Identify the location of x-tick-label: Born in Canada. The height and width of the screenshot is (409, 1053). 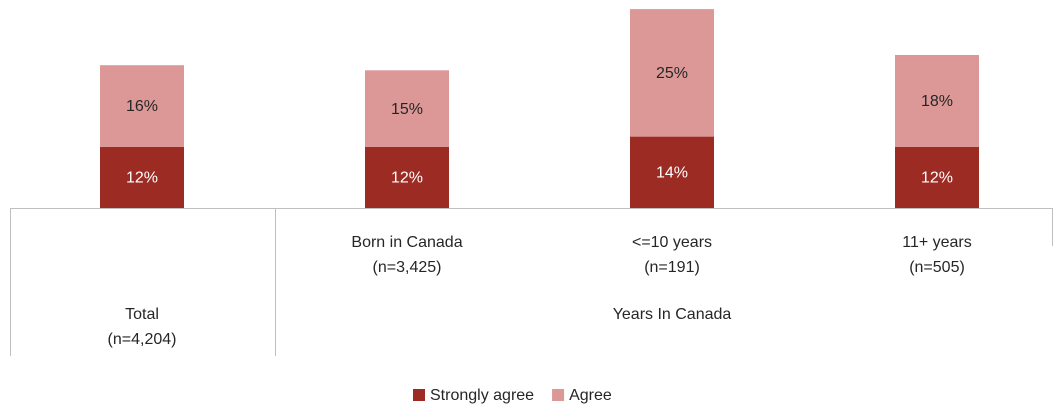
(406, 242).